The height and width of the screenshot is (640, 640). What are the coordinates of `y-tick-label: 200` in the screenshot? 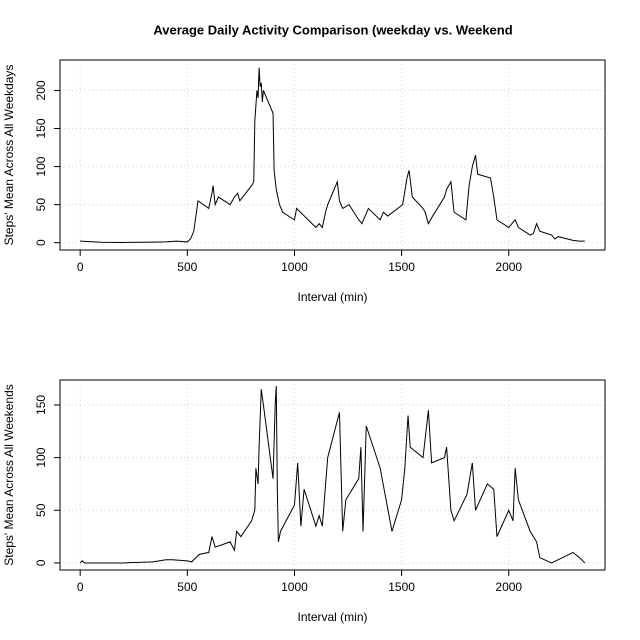 It's located at (41, 90).